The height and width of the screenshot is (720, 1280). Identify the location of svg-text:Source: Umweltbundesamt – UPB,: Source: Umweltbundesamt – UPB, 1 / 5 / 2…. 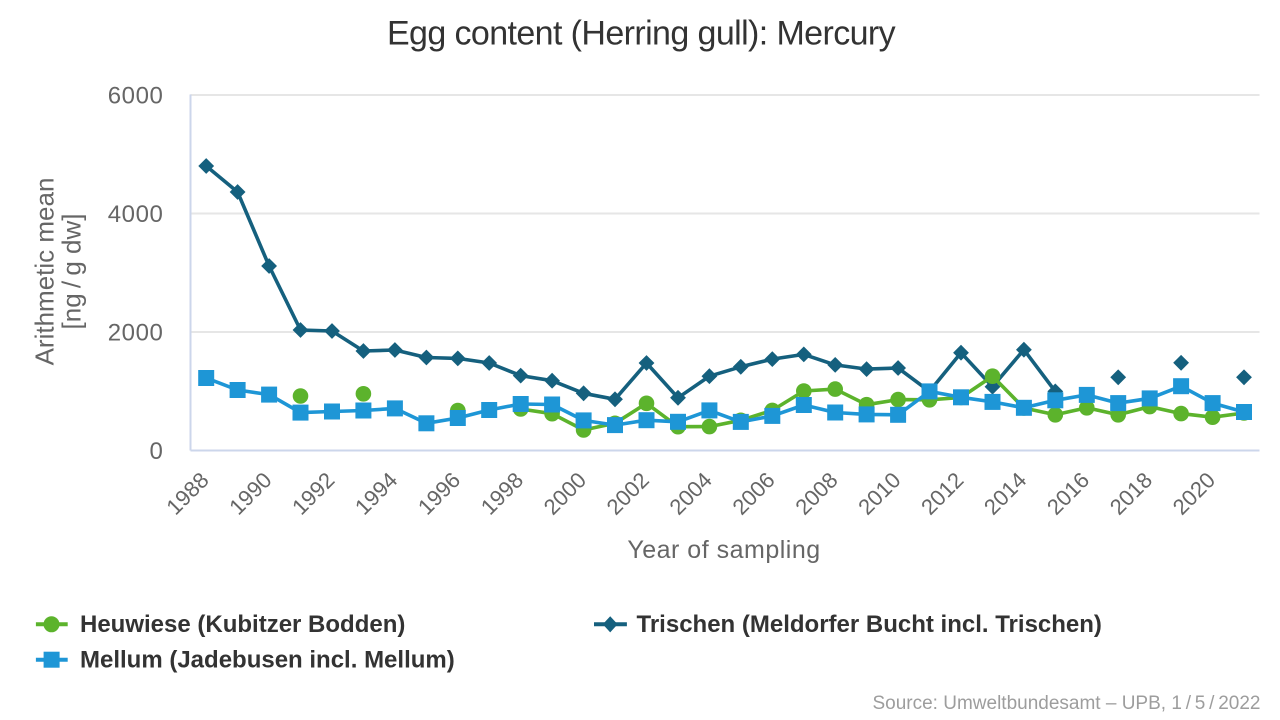
(1066, 703).